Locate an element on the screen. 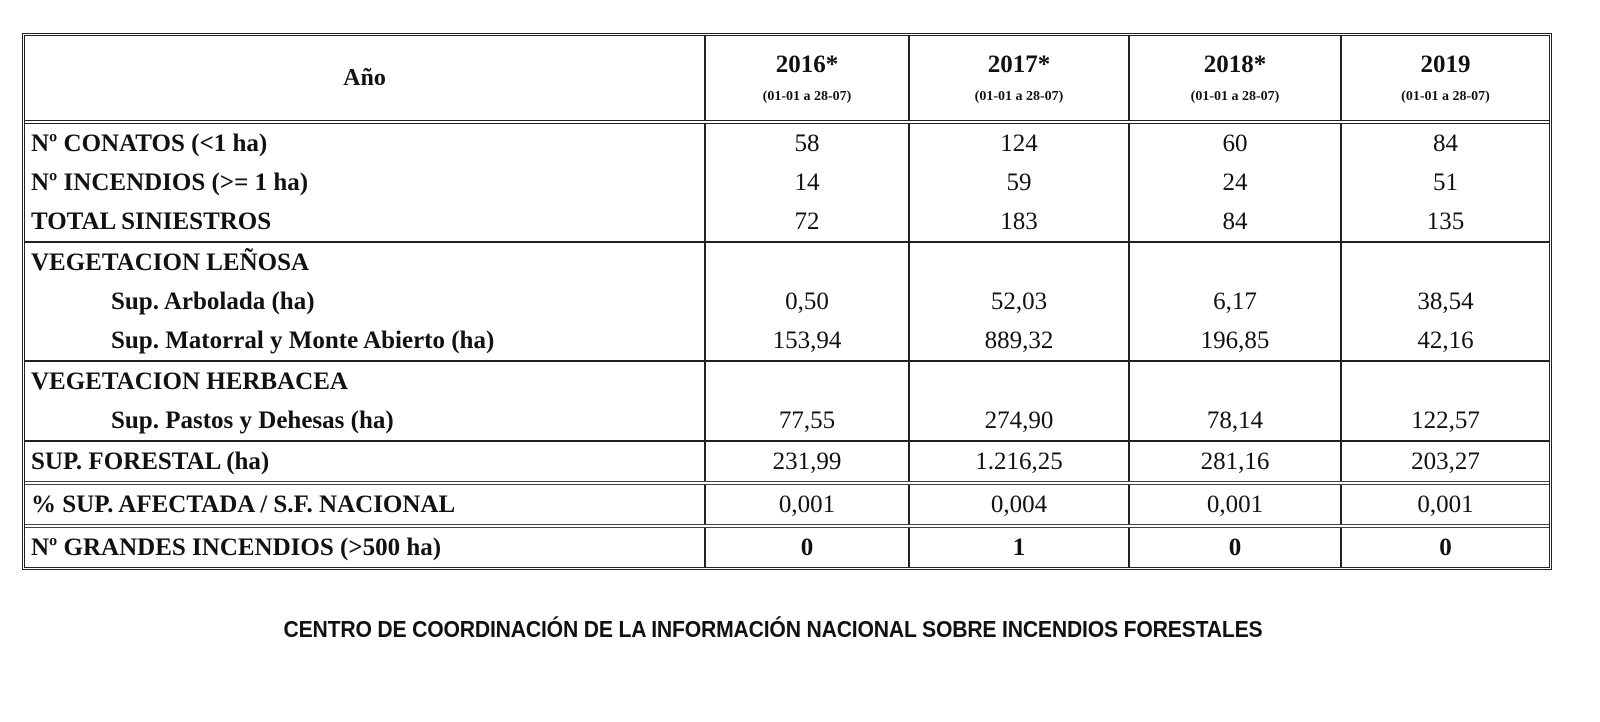 The width and height of the screenshot is (1600, 722). column-year: 2019 is located at coordinates (1445, 64).